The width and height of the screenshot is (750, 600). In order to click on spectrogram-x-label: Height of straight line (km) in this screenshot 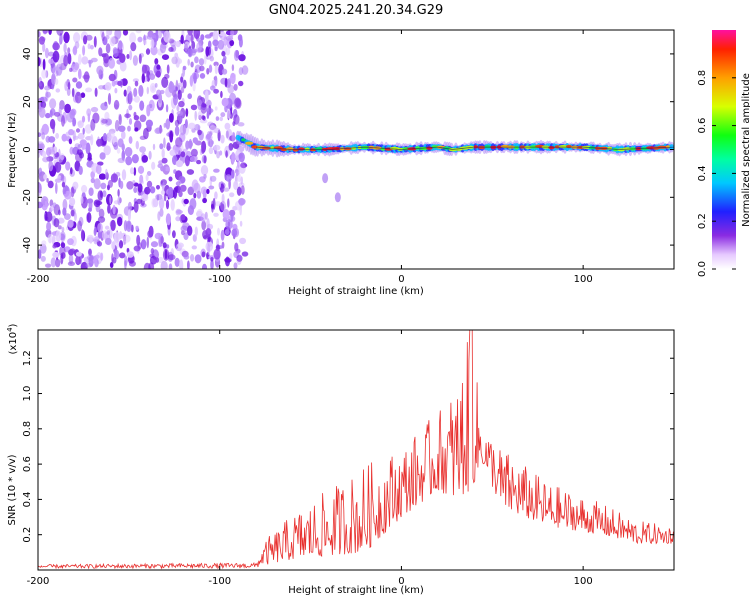, I will do `click(356, 291)`.